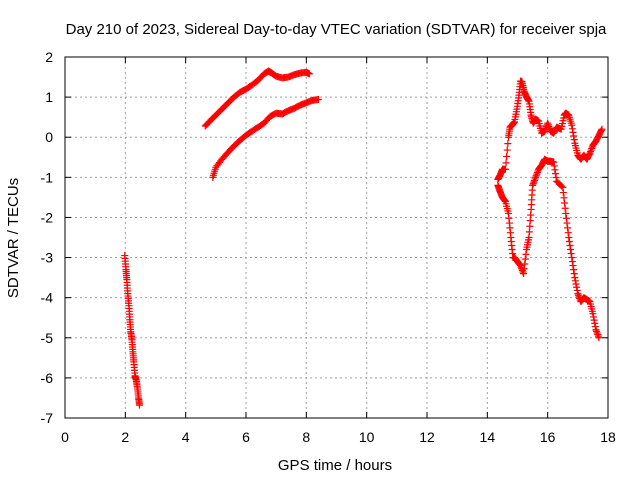  Describe the element at coordinates (265, 138) in the screenshot. I see `series-segment-lower` at that location.